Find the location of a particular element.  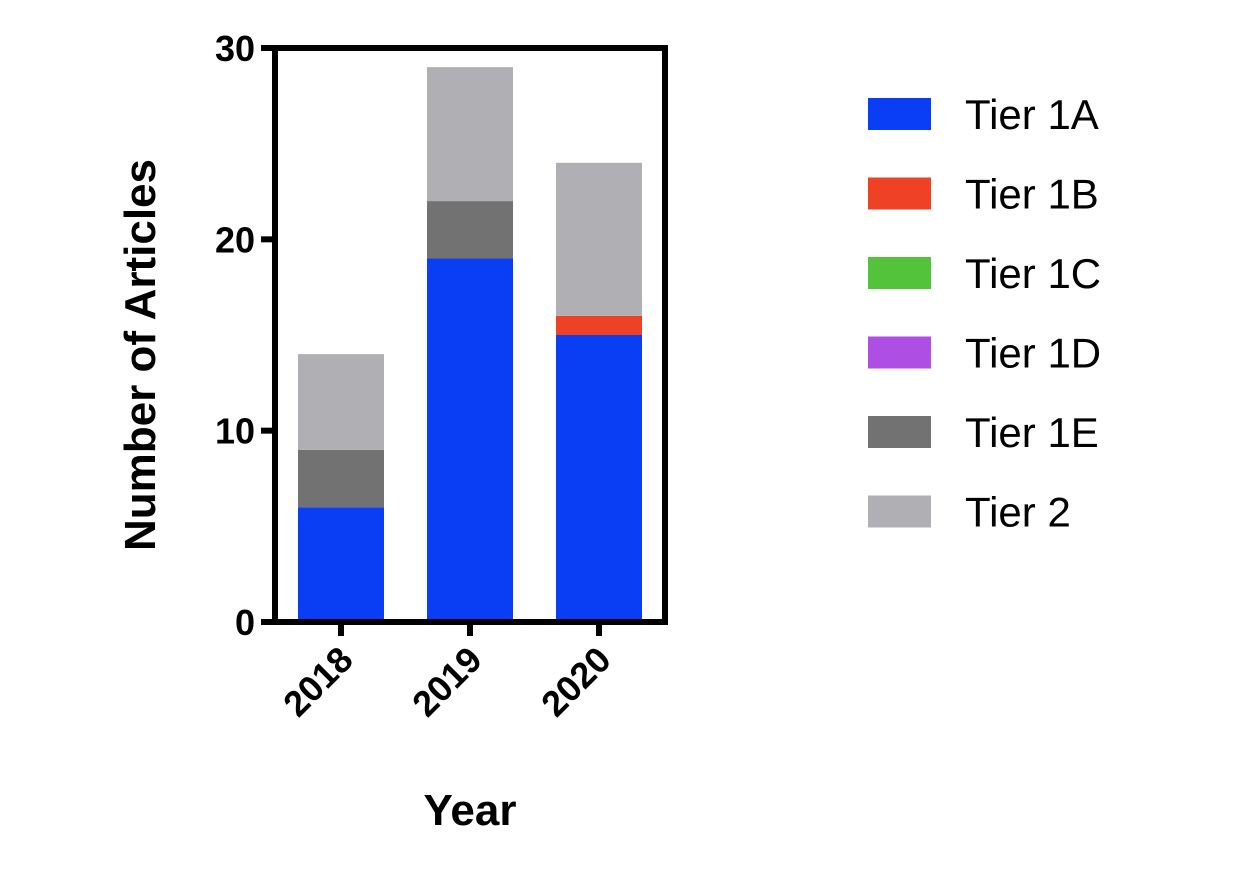

legend-label: Tier 1C is located at coordinates (1033, 273).